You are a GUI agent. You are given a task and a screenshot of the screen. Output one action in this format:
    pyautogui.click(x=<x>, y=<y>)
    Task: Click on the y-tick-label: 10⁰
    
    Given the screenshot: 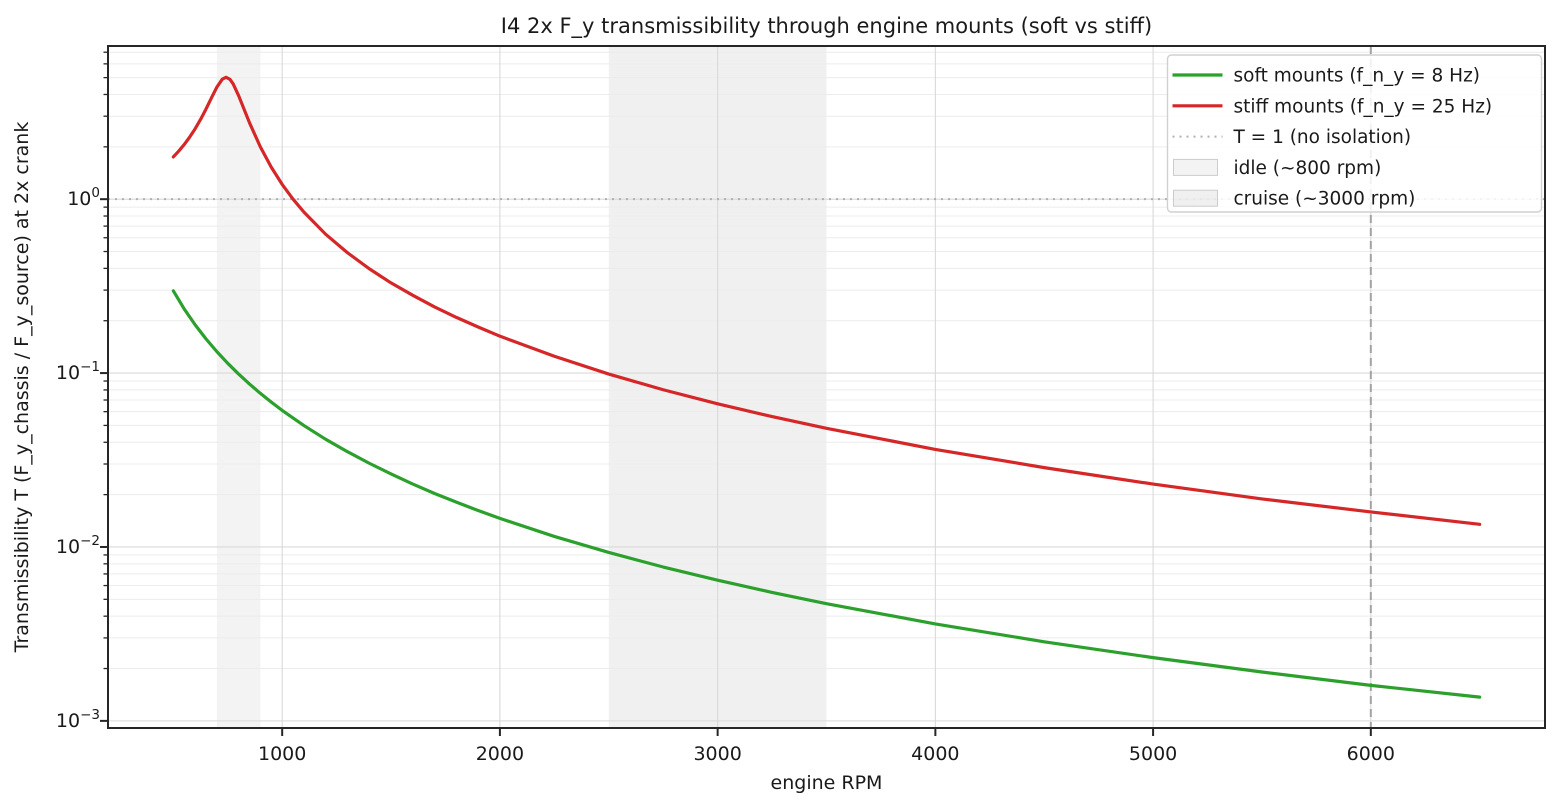 What is the action you would take?
    pyautogui.click(x=83, y=197)
    